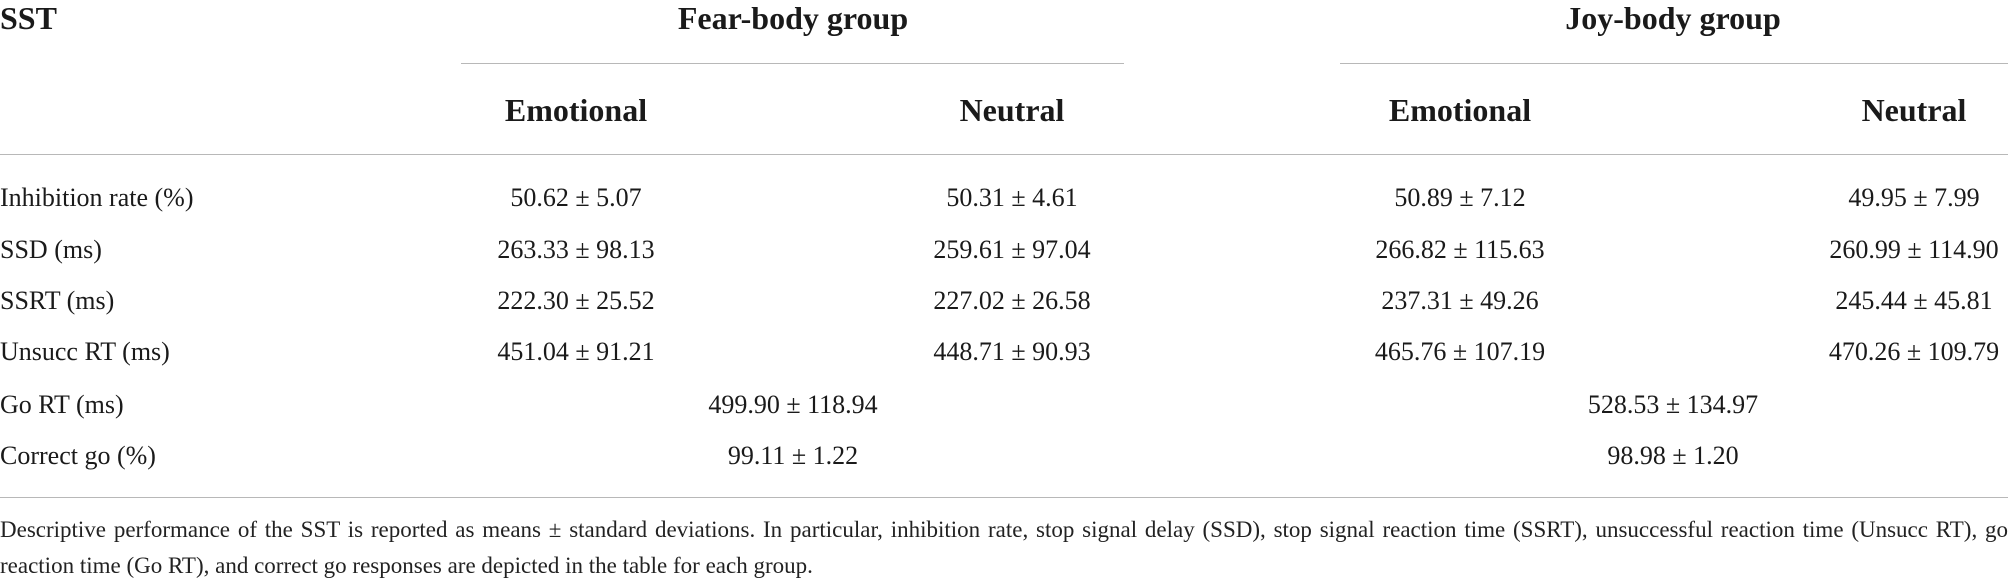  Describe the element at coordinates (1460, 249) in the screenshot. I see `cell: 266.82 ± 115.63` at that location.